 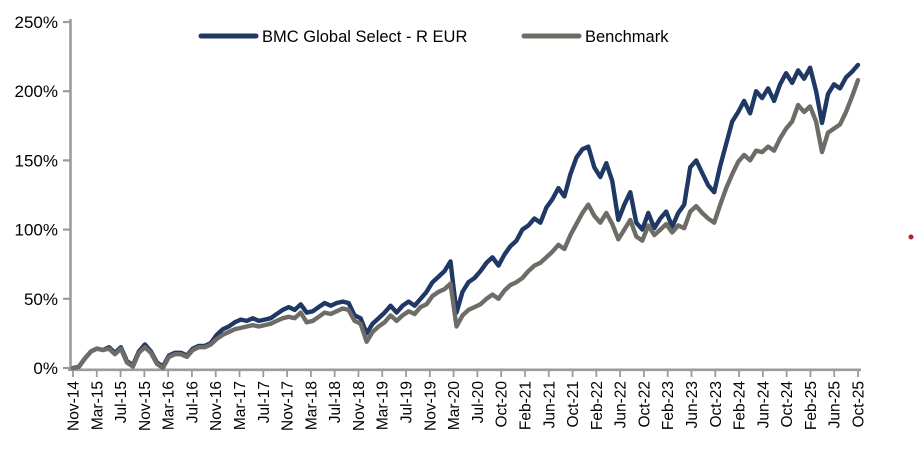 I want to click on x-tick-label: Jun-25, so click(x=835, y=404).